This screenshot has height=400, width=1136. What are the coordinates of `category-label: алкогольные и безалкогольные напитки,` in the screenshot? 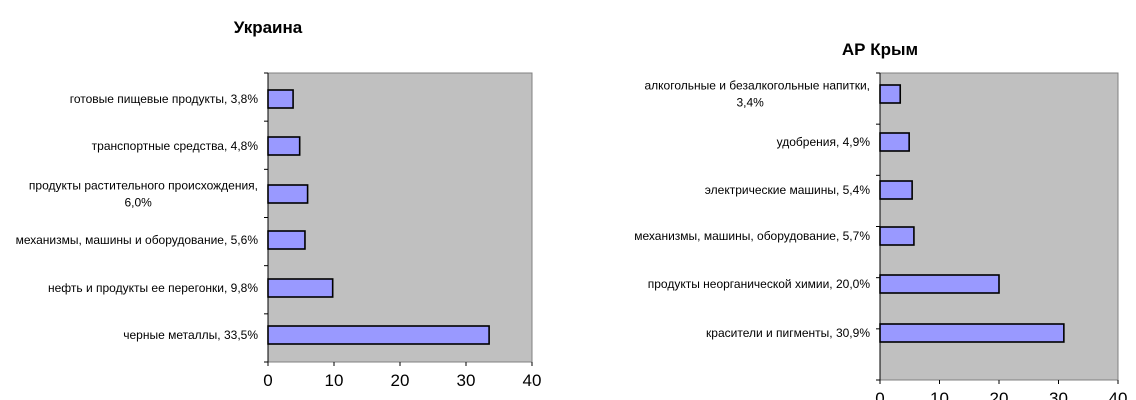 It's located at (757, 86).